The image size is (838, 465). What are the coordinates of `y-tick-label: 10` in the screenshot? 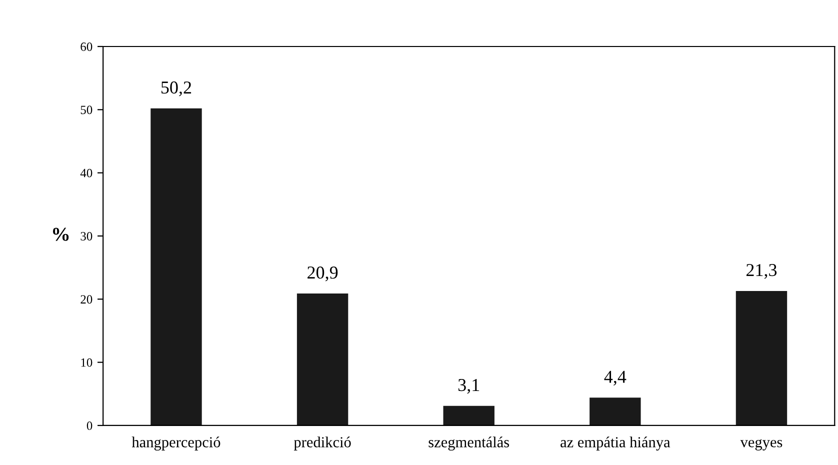 It's located at (86, 362).